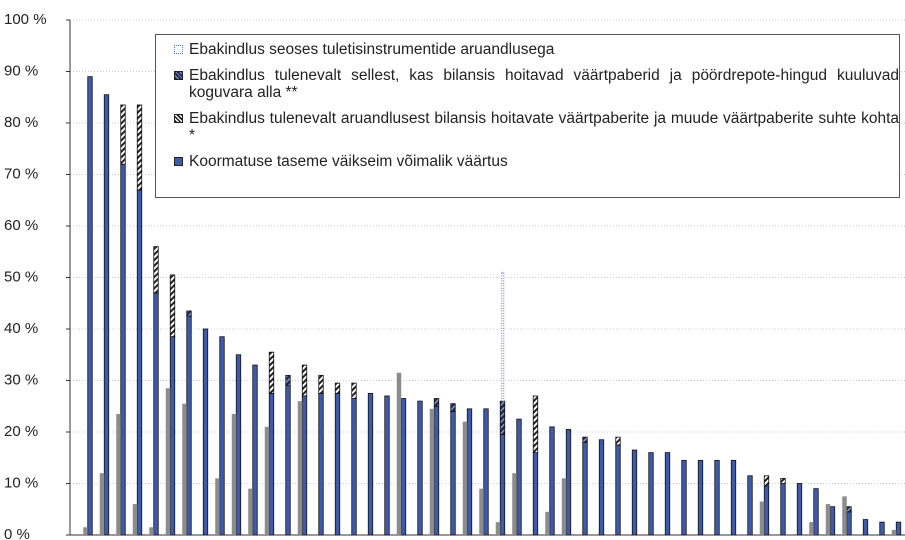 The height and width of the screenshot is (540, 905). I want to click on y-tick-label: 30 %, so click(21, 379).